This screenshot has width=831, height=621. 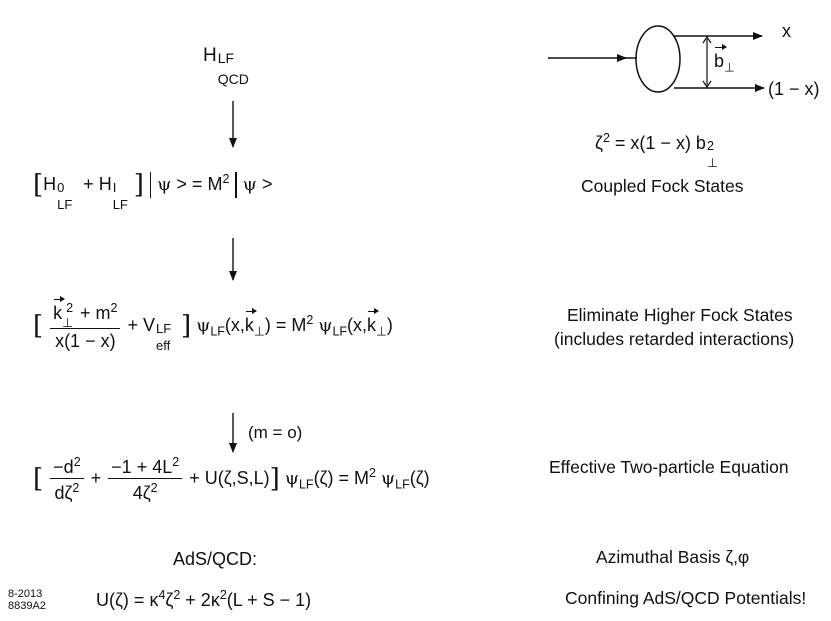 I want to click on hamiltonian-qcd: H LF QCD, so click(x=230, y=65).